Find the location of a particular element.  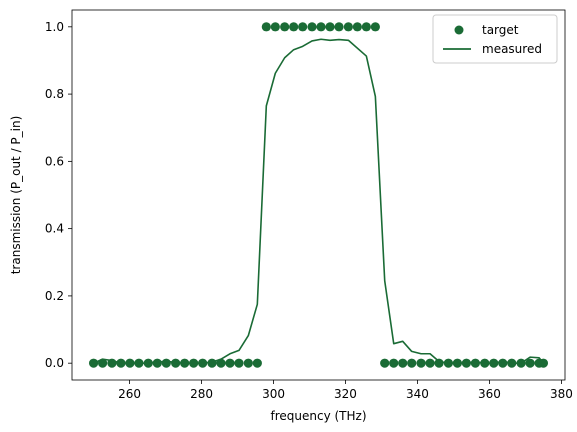

x-tick-label: 360 is located at coordinates (489, 394).